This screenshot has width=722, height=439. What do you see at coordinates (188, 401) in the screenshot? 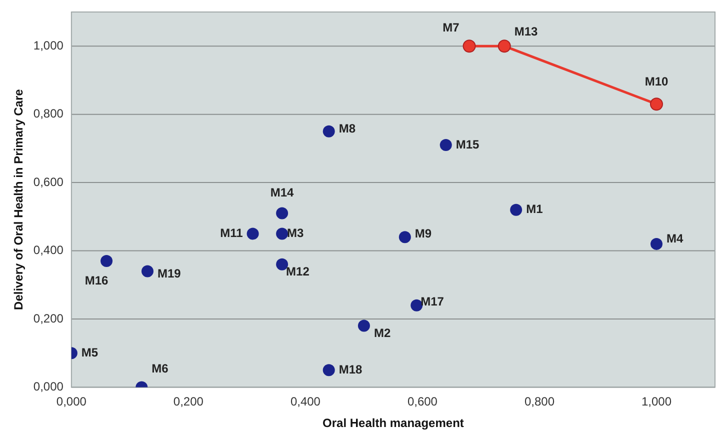
I see `x-tick-label: 0,200` at bounding box center [188, 401].